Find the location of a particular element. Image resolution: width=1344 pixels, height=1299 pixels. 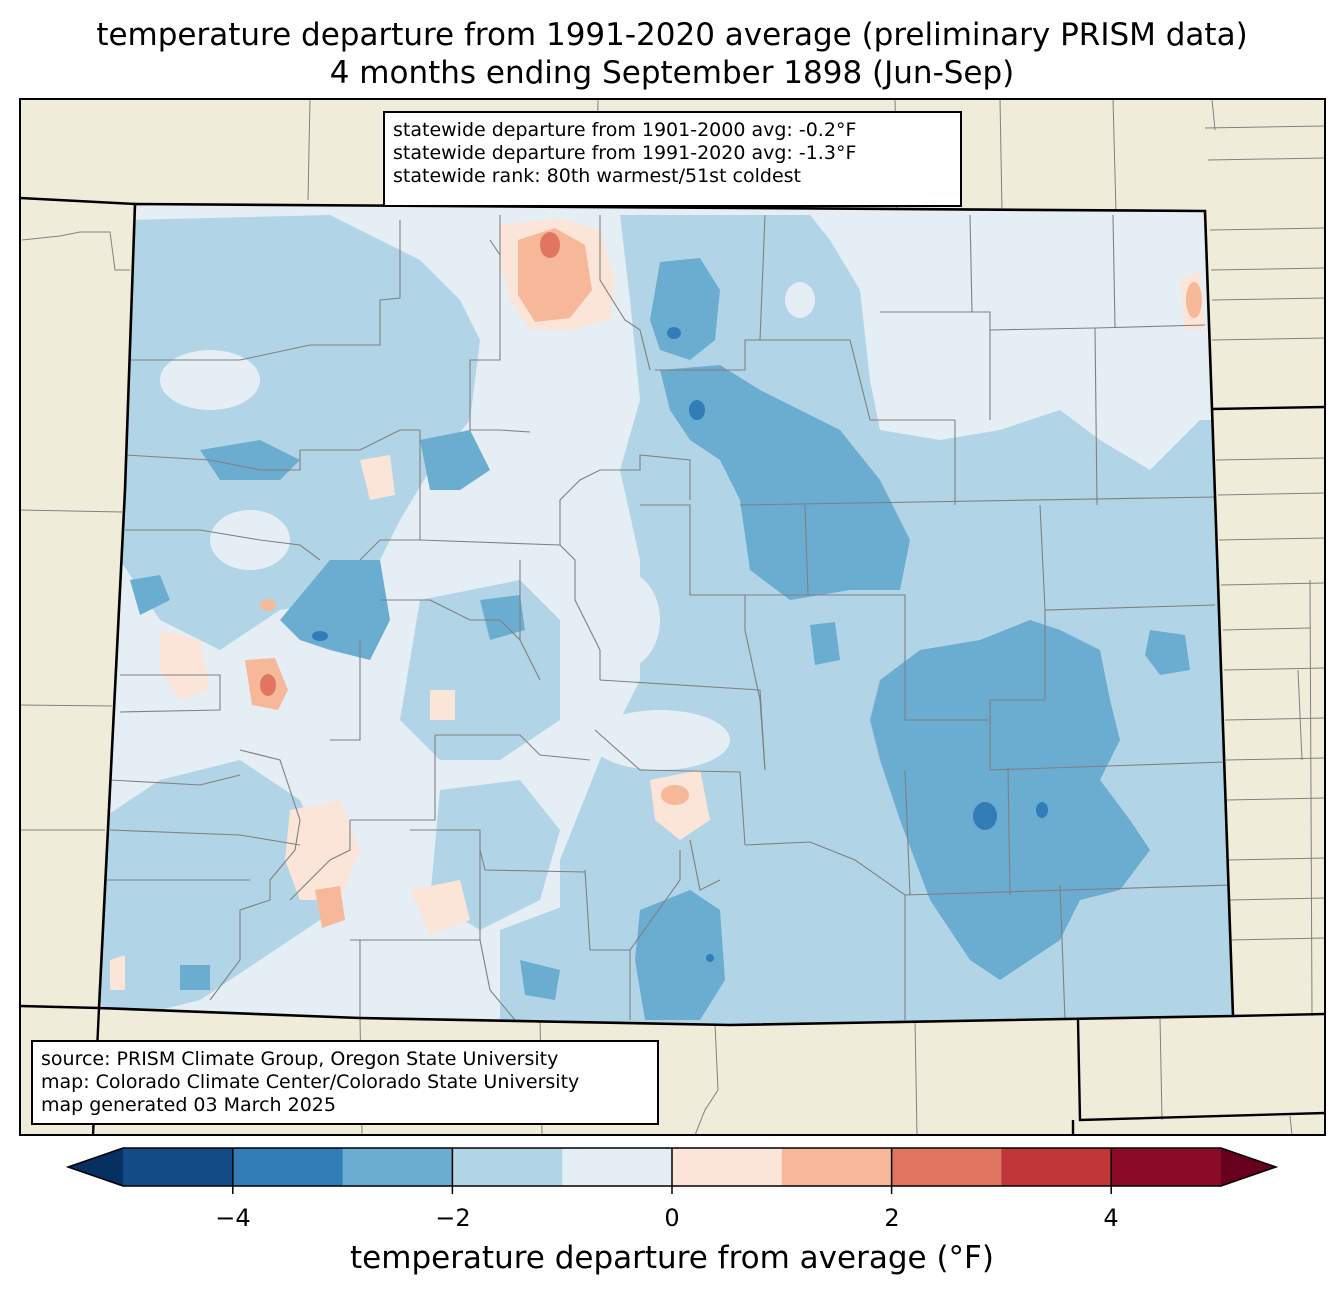

colorbar-under-arrow is located at coordinates (95, 1167).